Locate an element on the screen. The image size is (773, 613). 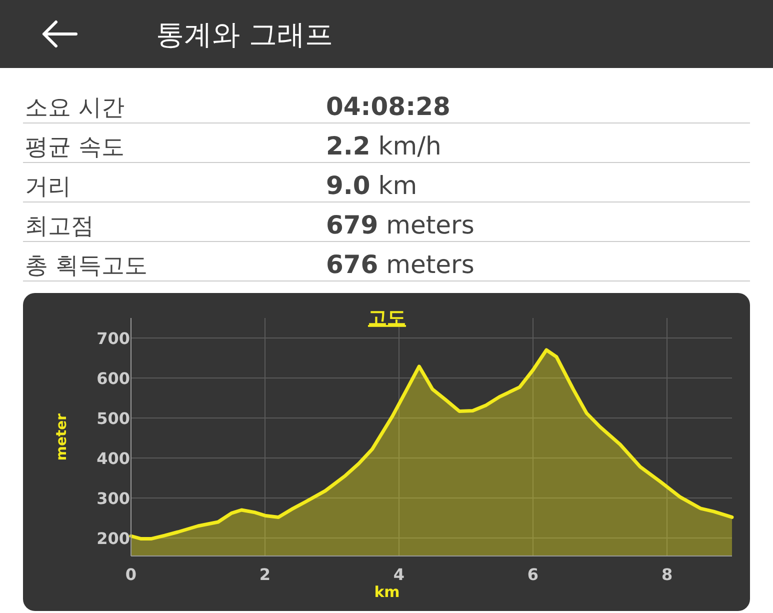
text: 평균 속도 is located at coordinates (74, 147).